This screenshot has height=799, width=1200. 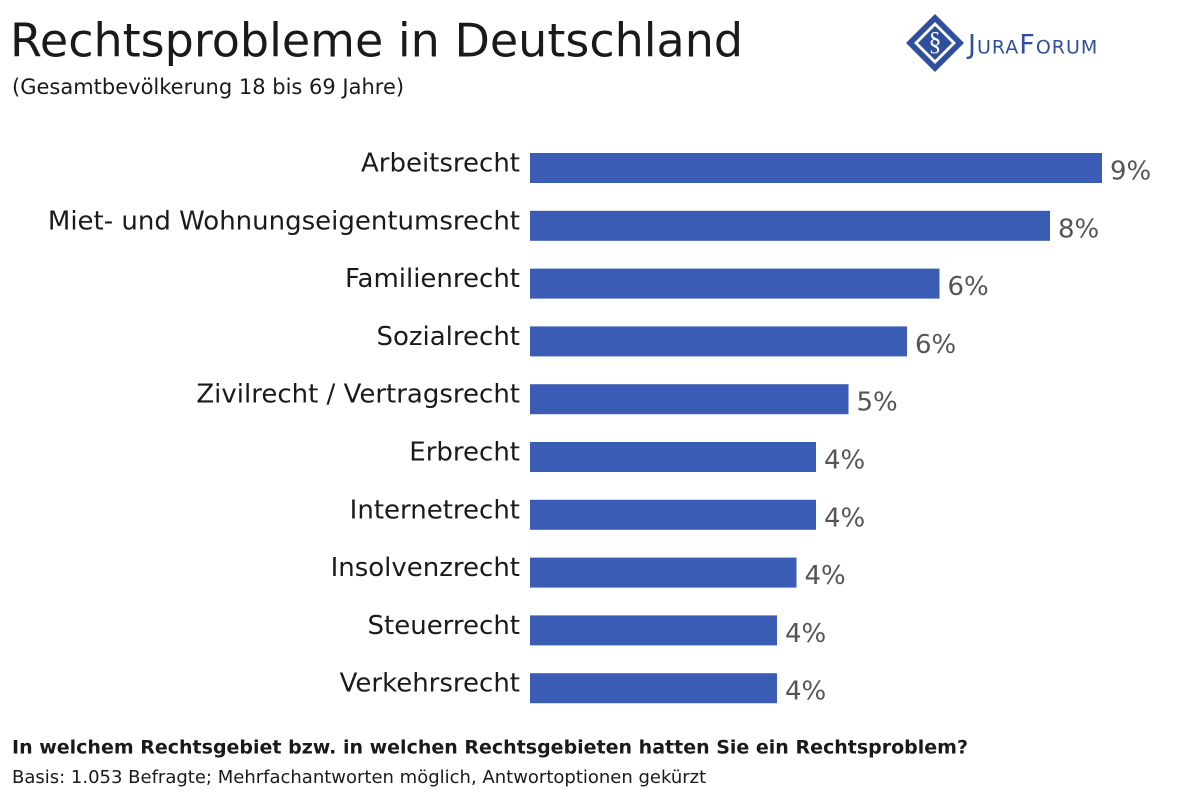 What do you see at coordinates (444, 626) in the screenshot?
I see `category-label: Steuerrecht` at bounding box center [444, 626].